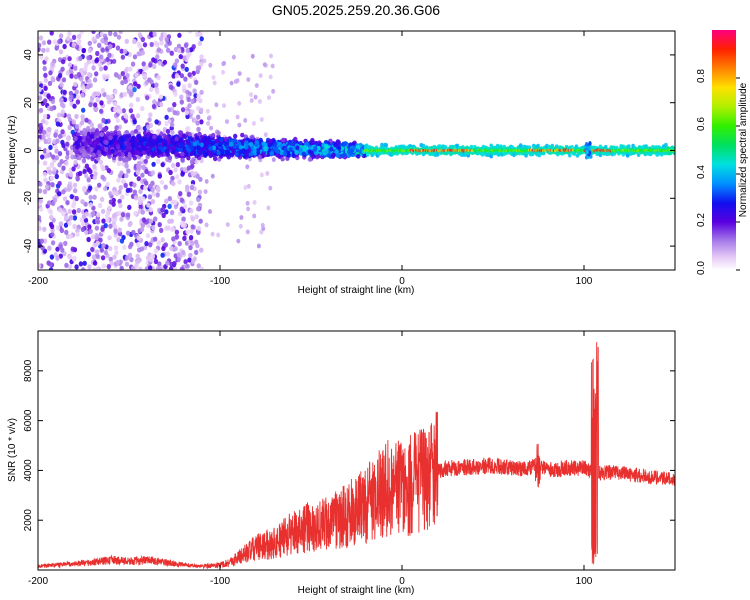 The height and width of the screenshot is (600, 750). What do you see at coordinates (743, 149) in the screenshot?
I see `colorbar-label: Normalized spectral amplitude` at bounding box center [743, 149].